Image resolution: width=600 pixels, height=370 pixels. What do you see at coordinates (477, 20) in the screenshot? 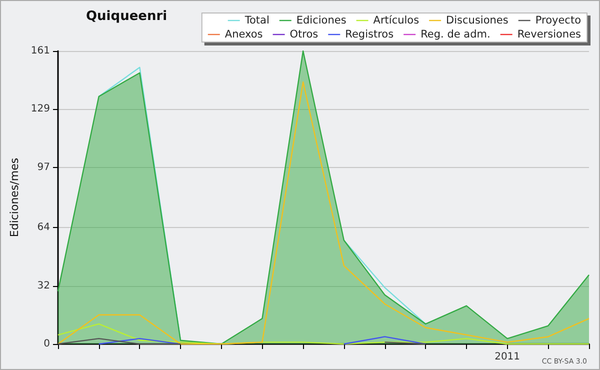
I see `legend-label: Discusiones` at bounding box center [477, 20].